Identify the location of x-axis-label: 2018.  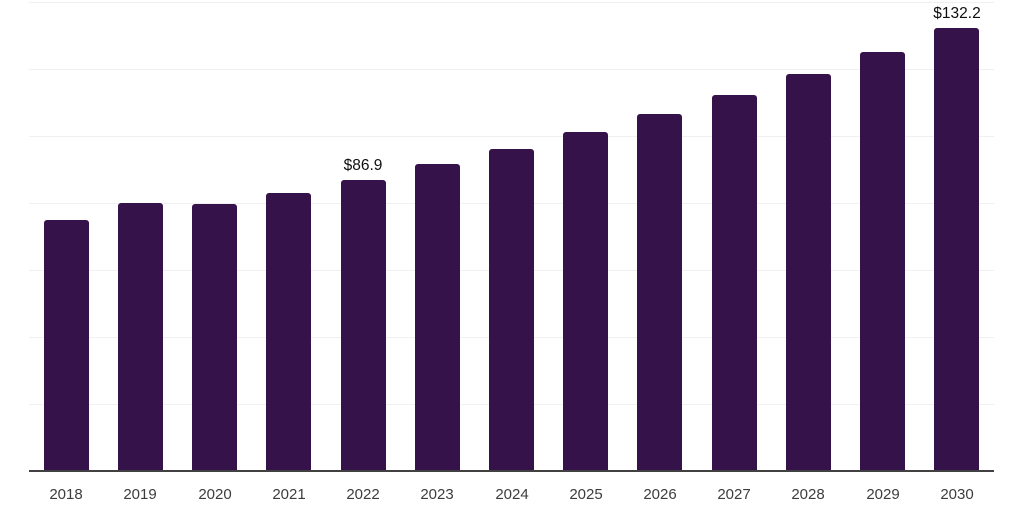
(66, 494).